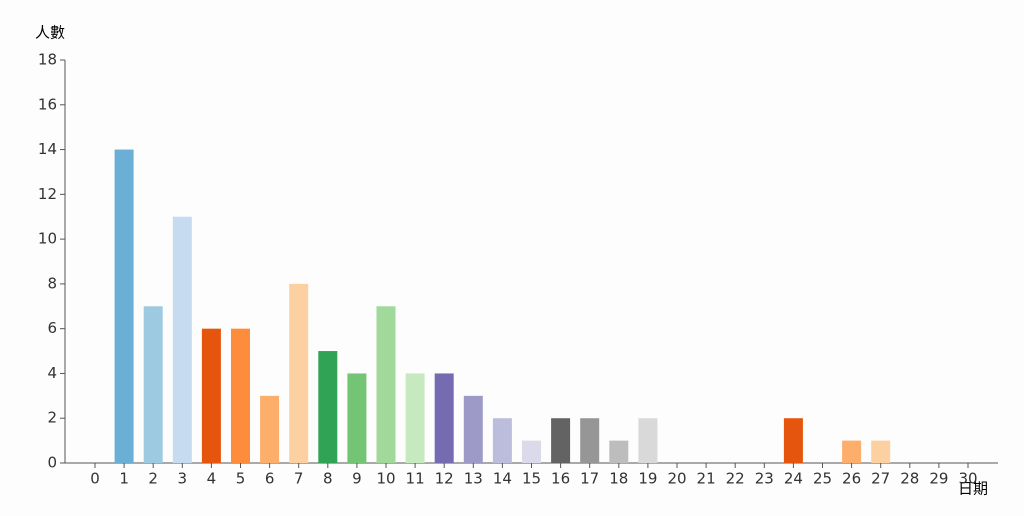  What do you see at coordinates (47, 239) in the screenshot?
I see `y-tick-label: 10` at bounding box center [47, 239].